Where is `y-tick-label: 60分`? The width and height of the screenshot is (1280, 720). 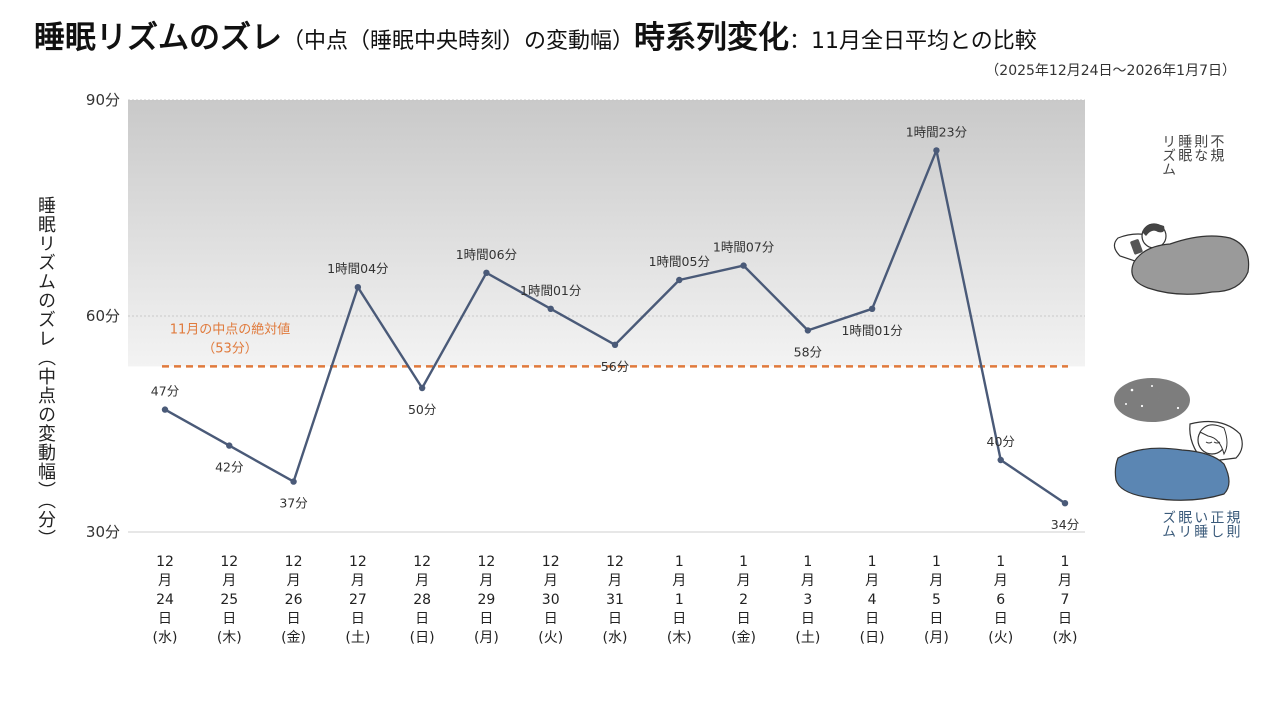
y-tick-label: 60分 is located at coordinates (103, 316).